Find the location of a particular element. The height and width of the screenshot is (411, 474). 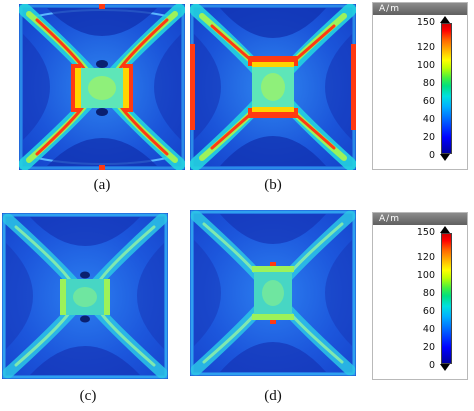

caption-a: (a) is located at coordinates (102, 185).